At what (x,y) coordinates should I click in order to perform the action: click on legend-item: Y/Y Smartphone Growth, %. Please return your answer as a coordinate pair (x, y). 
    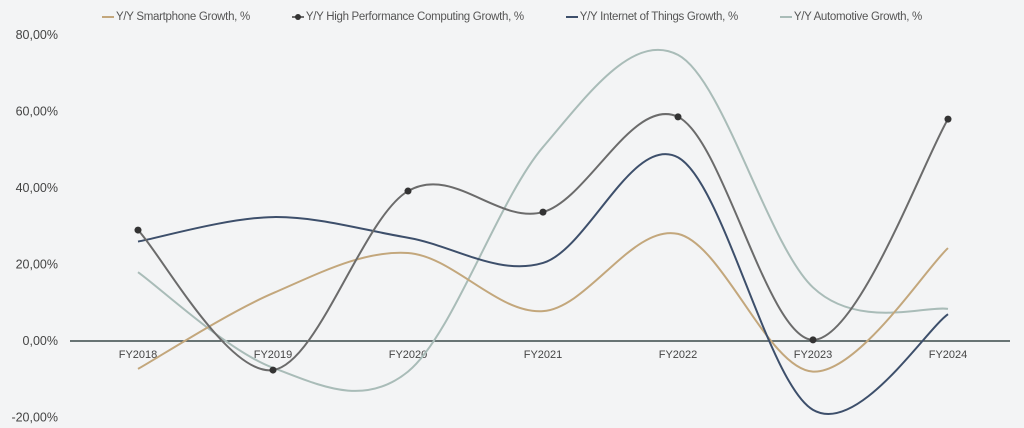
    Looking at the image, I should click on (176, 17).